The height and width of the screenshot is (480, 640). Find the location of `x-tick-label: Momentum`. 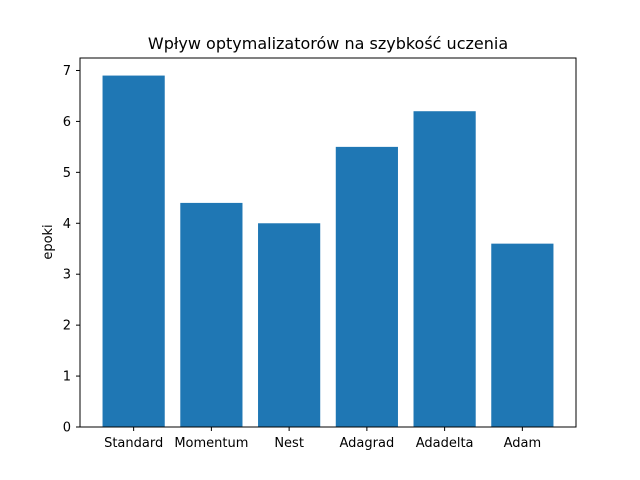

x-tick-label: Momentum is located at coordinates (211, 443).